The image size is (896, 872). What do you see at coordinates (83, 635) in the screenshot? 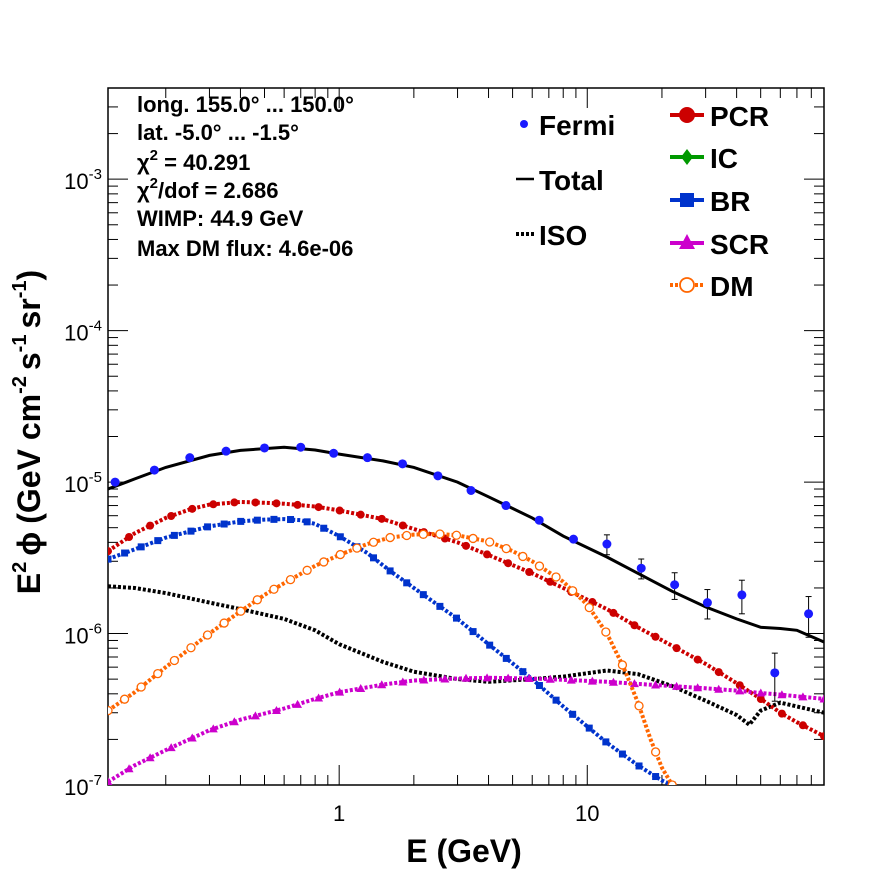
I see `y-tick-label: 10⁻⁶` at bounding box center [83, 635].